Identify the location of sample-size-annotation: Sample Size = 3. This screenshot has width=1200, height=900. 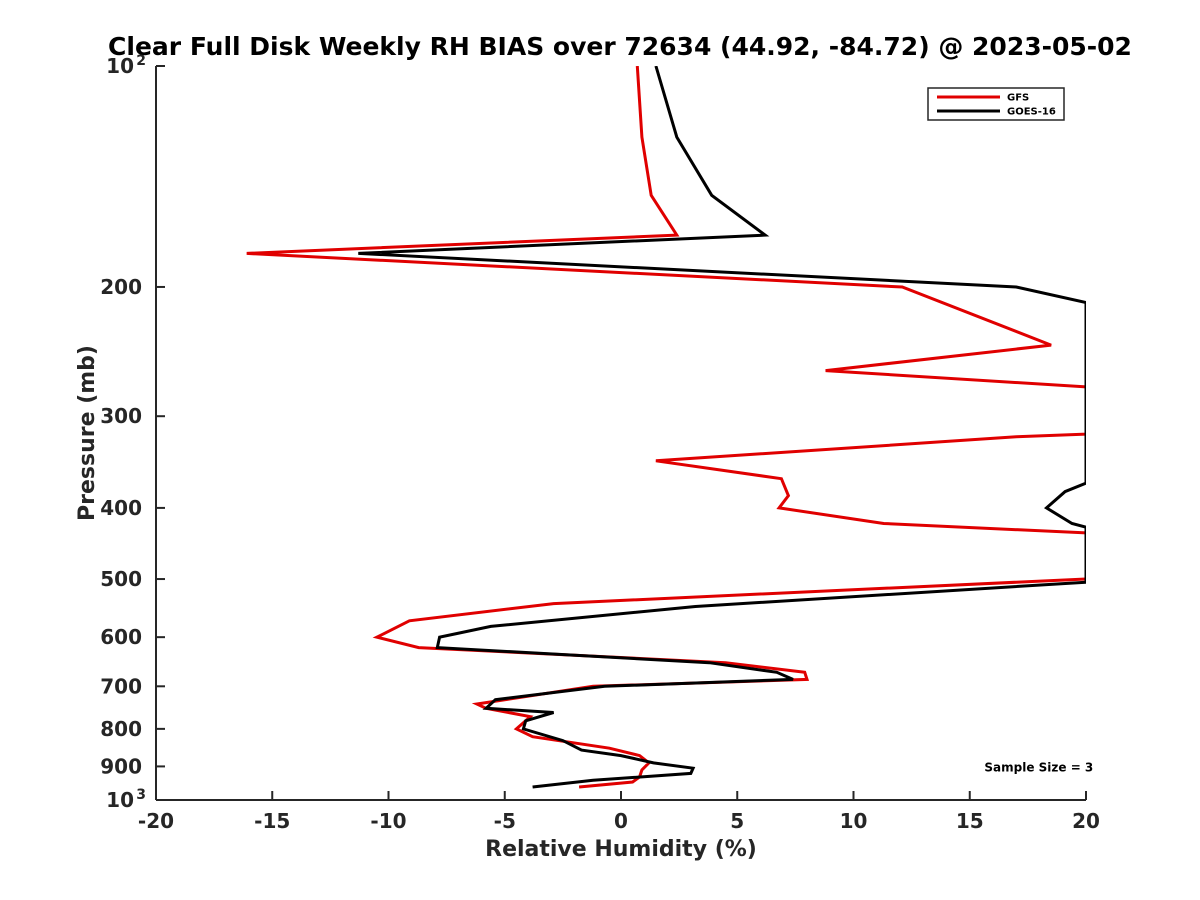
(1038, 767).